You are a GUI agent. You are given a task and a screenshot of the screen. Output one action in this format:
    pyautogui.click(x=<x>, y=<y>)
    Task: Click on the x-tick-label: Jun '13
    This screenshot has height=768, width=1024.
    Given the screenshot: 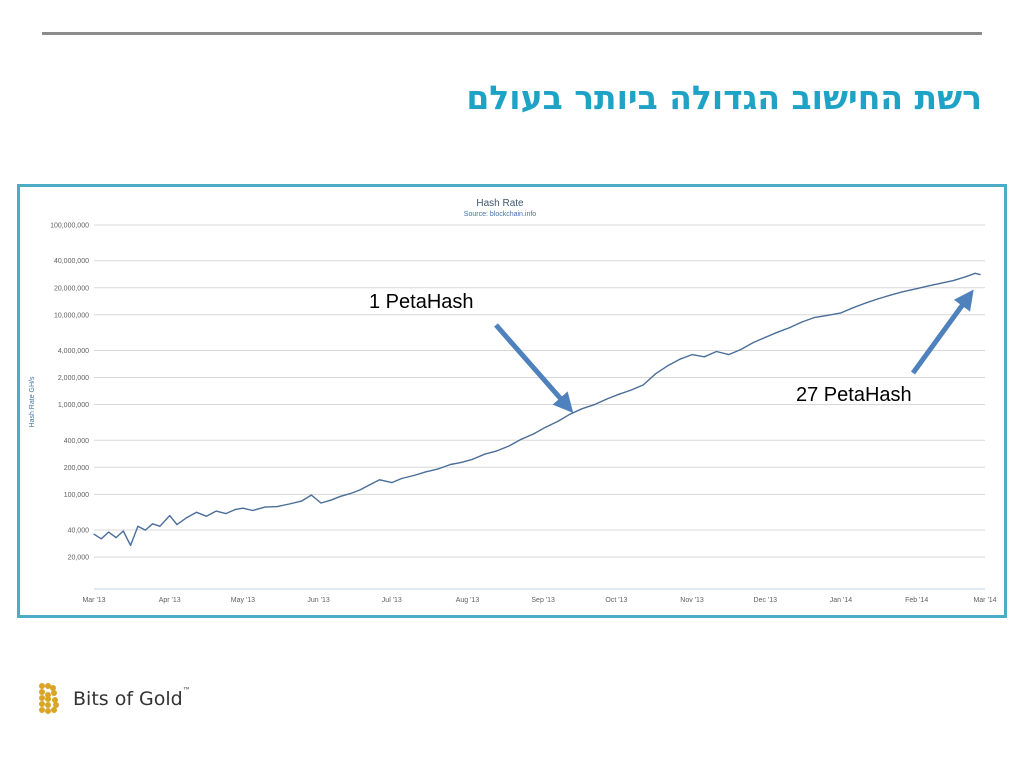 What is the action you would take?
    pyautogui.click(x=318, y=600)
    